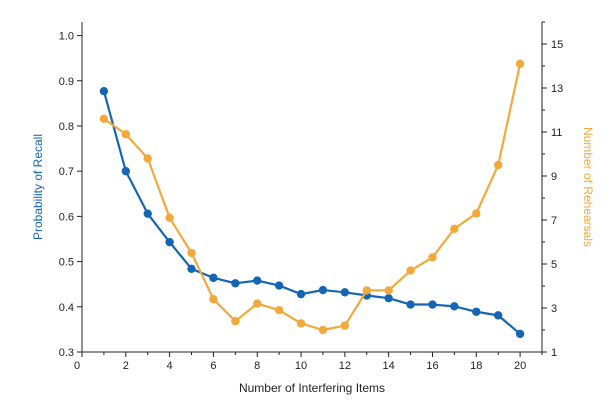  I want to click on x-tick-label: 4, so click(170, 366).